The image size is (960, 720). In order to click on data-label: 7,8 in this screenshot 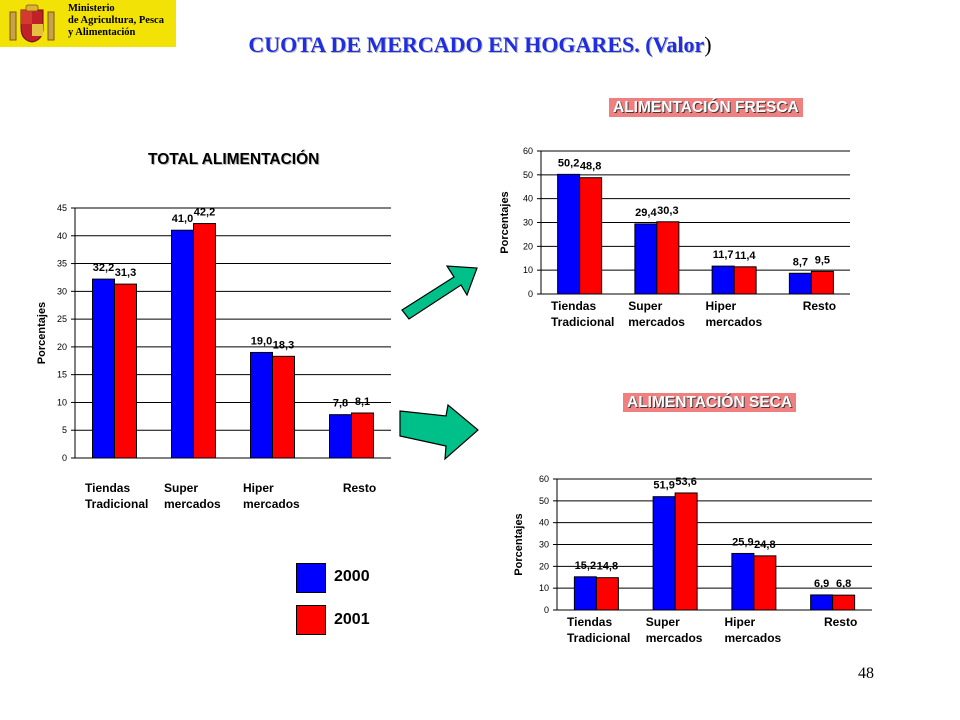, I will do `click(340, 404)`.